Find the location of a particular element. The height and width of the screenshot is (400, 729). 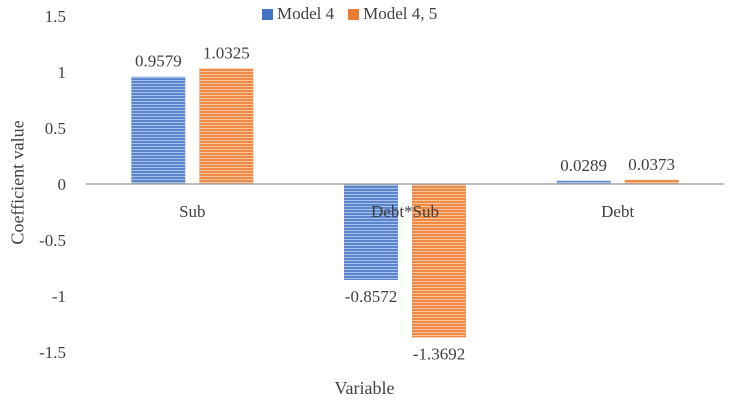

data-label: 1.0325 is located at coordinates (226, 52).